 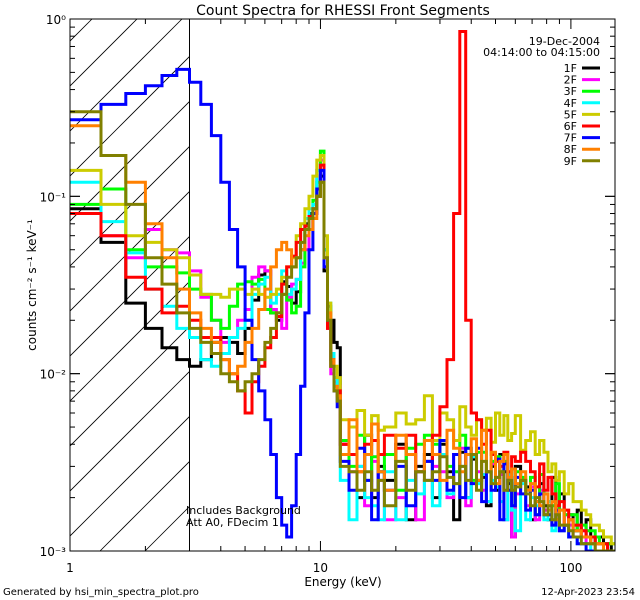 What do you see at coordinates (570, 568) in the screenshot?
I see `x-tick-label: 100` at bounding box center [570, 568].